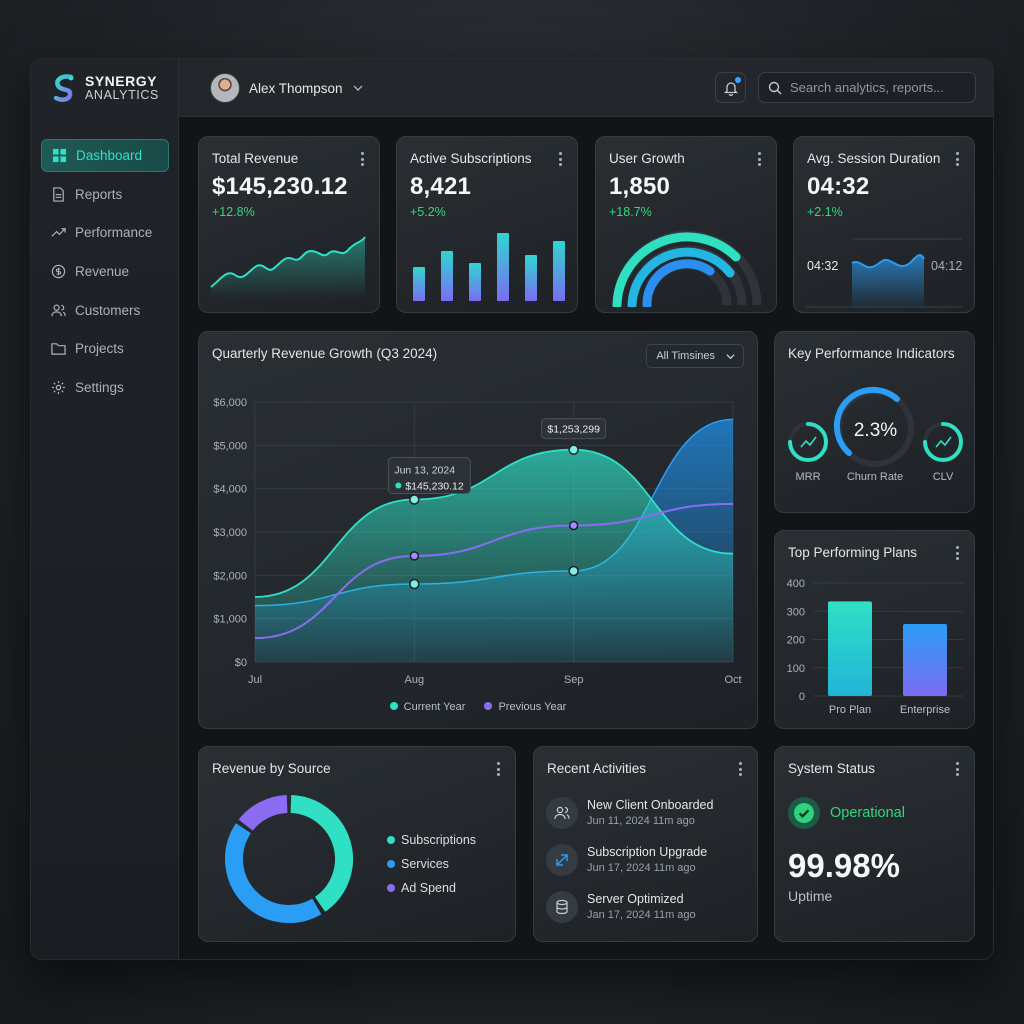 The image size is (1024, 1024). I want to click on gear-icon, so click(58, 388).